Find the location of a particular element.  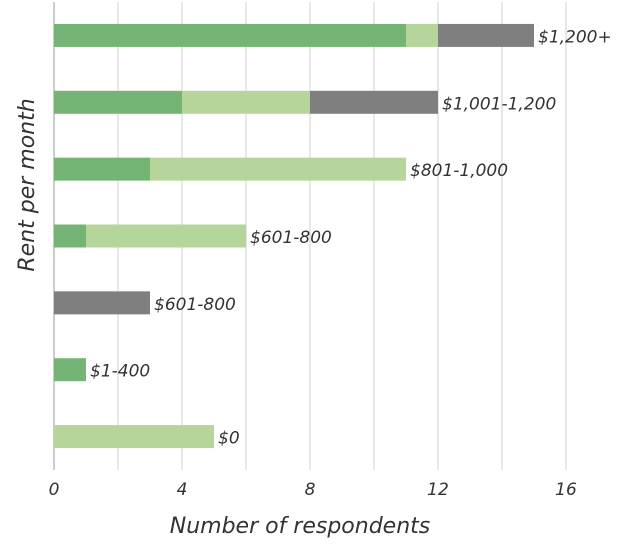

bar-label: $1-400 is located at coordinates (120, 372).